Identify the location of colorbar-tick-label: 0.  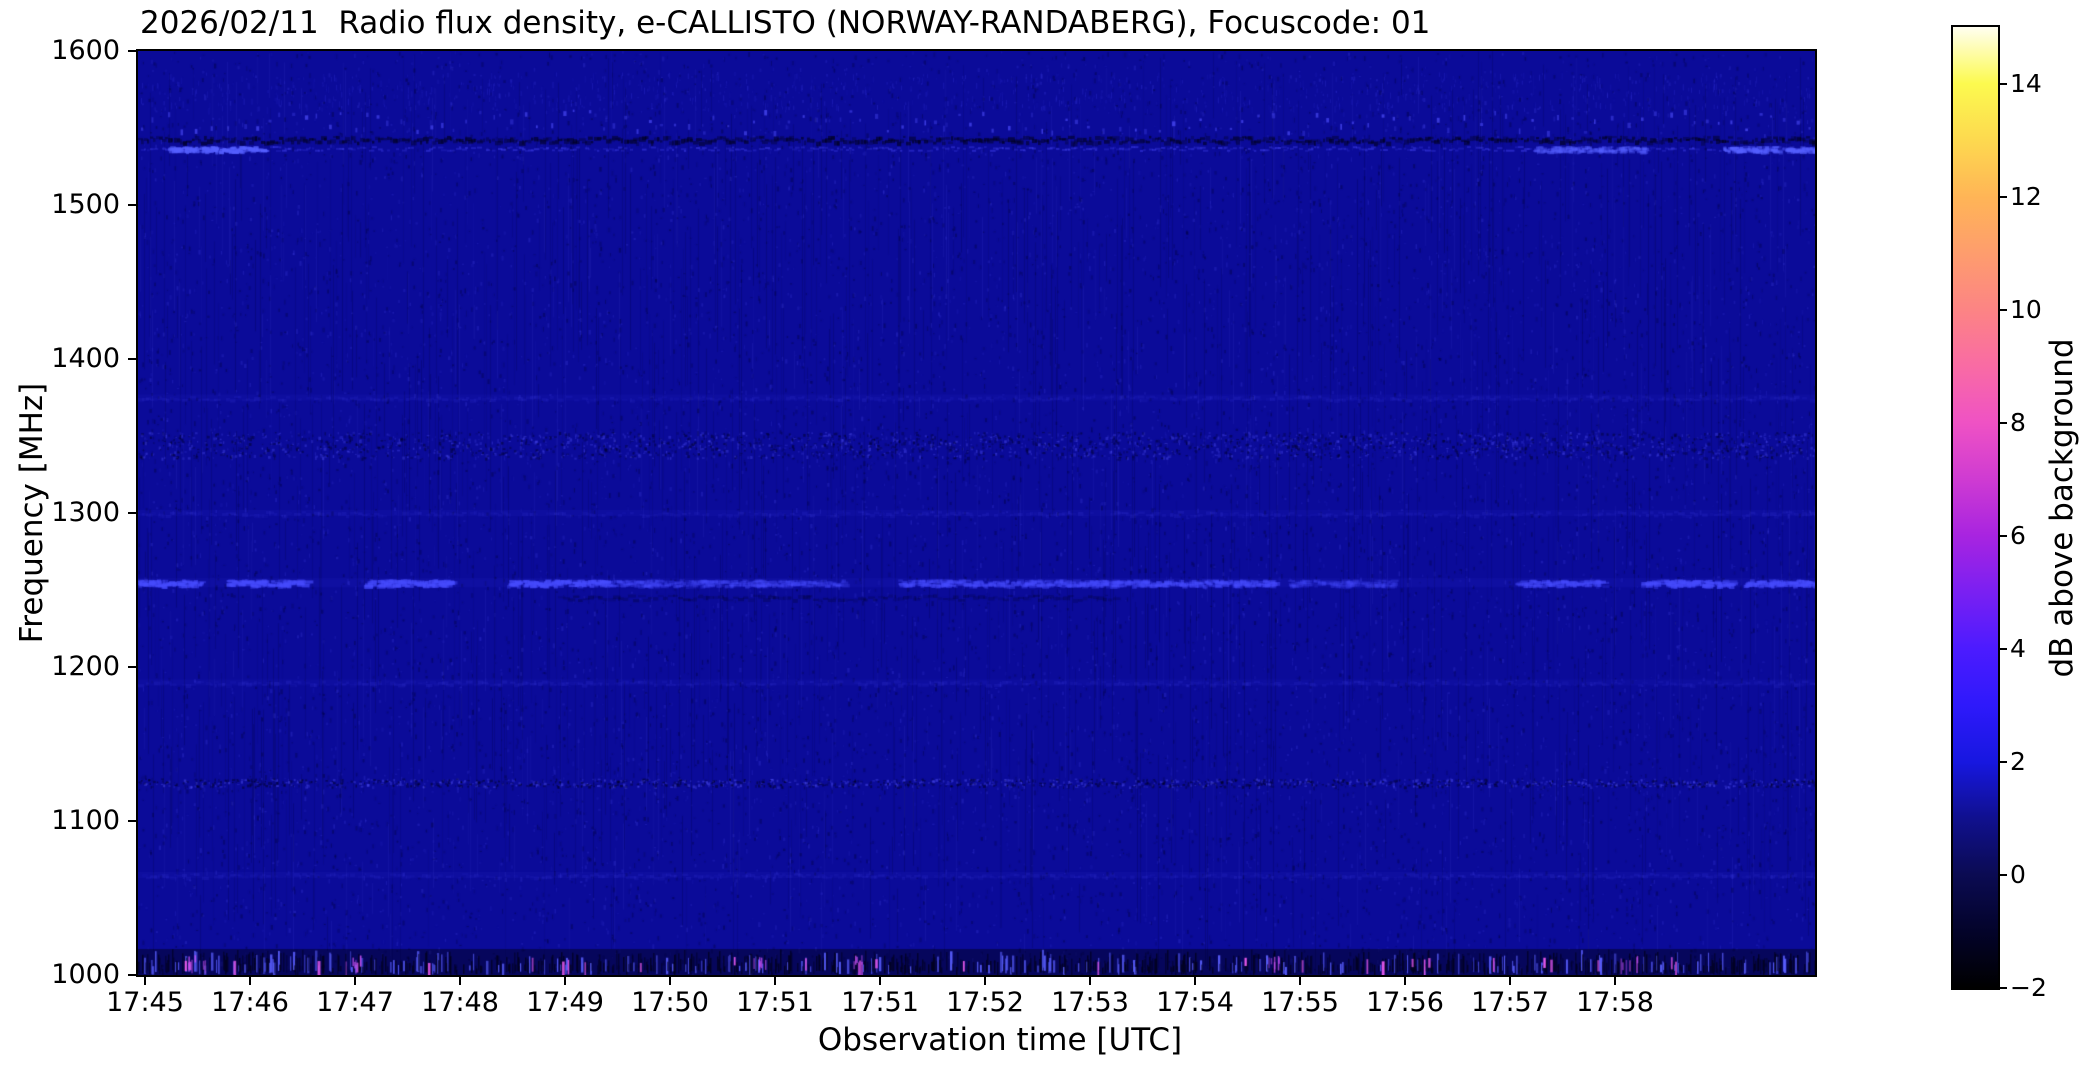
(2018, 874).